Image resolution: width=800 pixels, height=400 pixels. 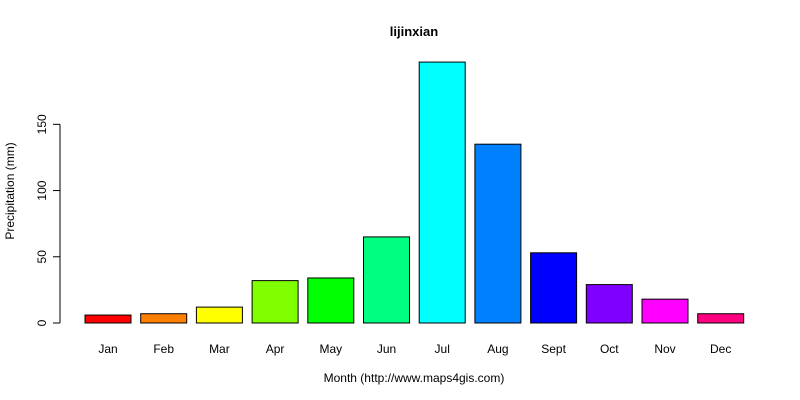 What do you see at coordinates (164, 318) in the screenshot?
I see `bar-feb` at bounding box center [164, 318].